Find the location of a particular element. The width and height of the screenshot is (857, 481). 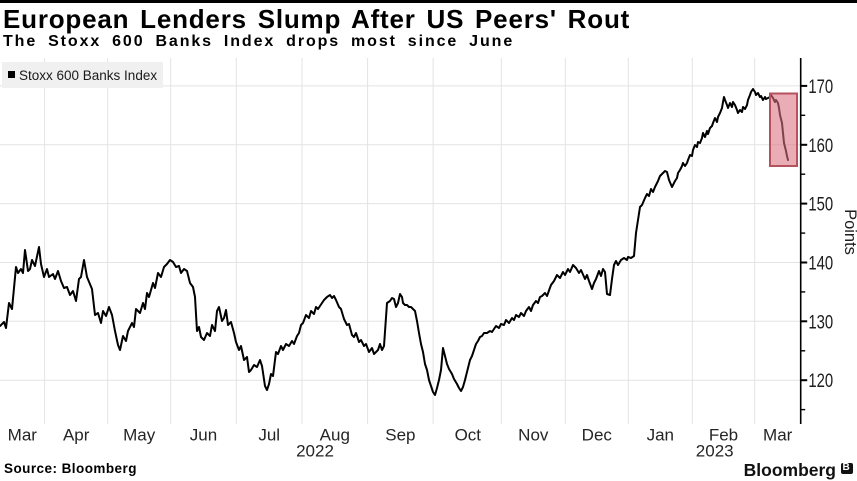

svg-text: Points is located at coordinates (849, 232).